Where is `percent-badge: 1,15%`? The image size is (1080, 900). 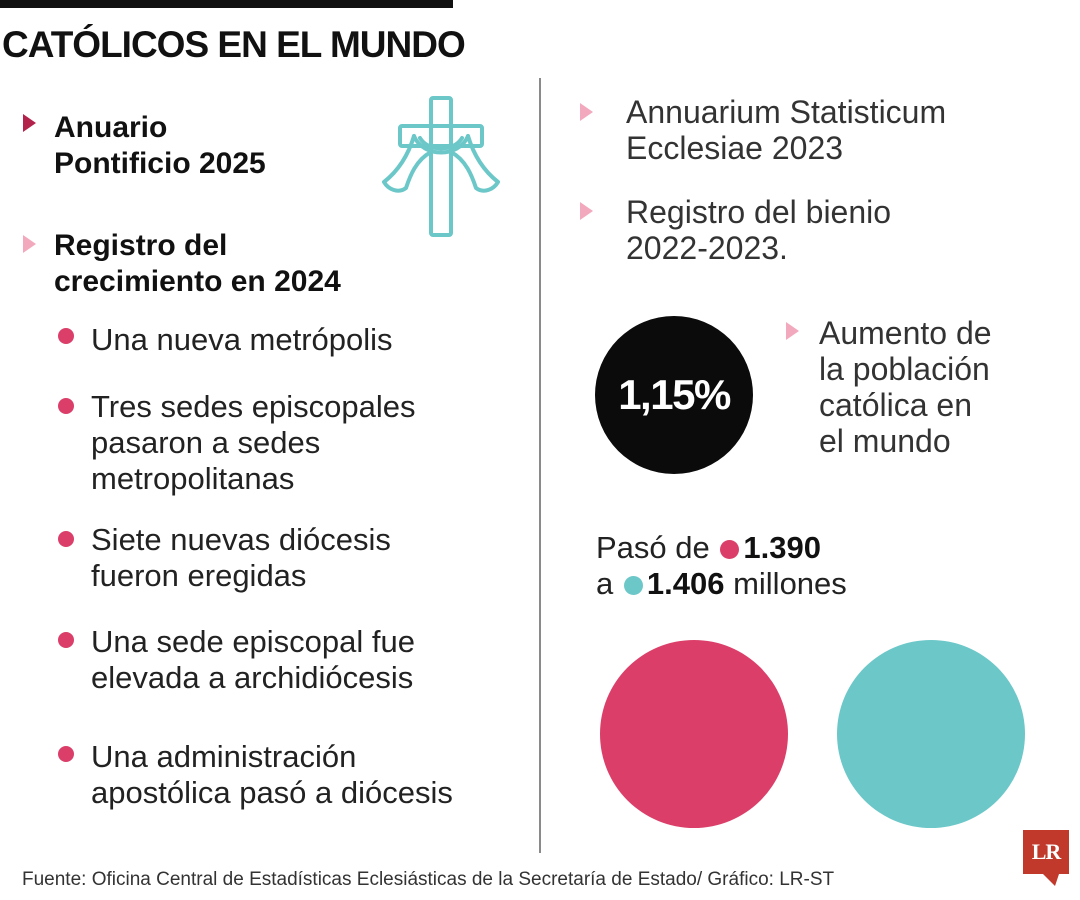 percent-badge: 1,15% is located at coordinates (674, 395).